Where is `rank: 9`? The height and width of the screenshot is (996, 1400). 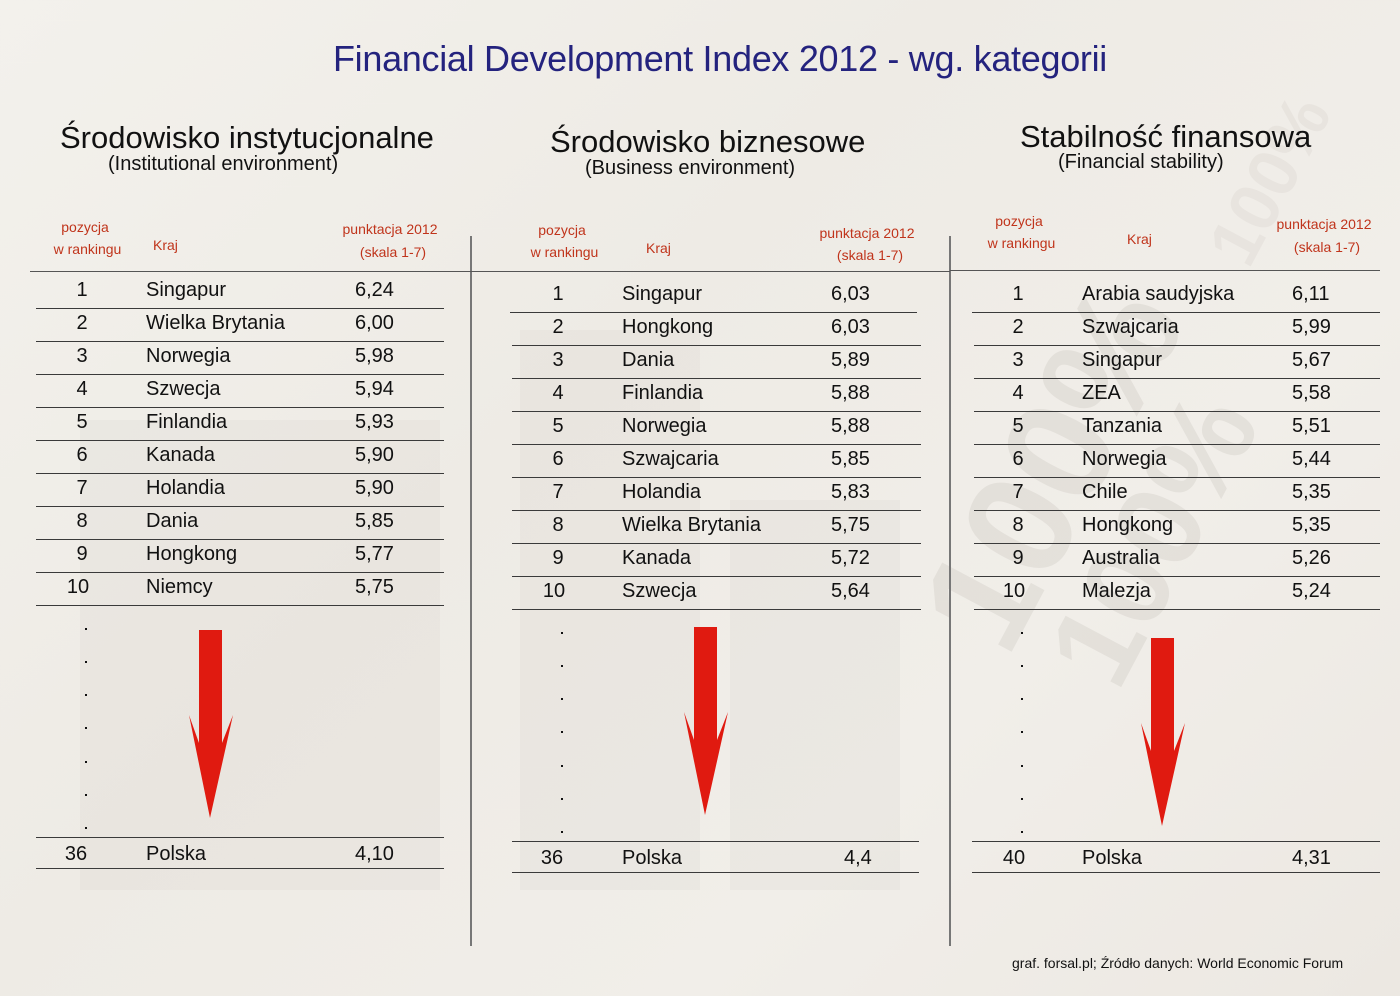 rank: 9 is located at coordinates (558, 558).